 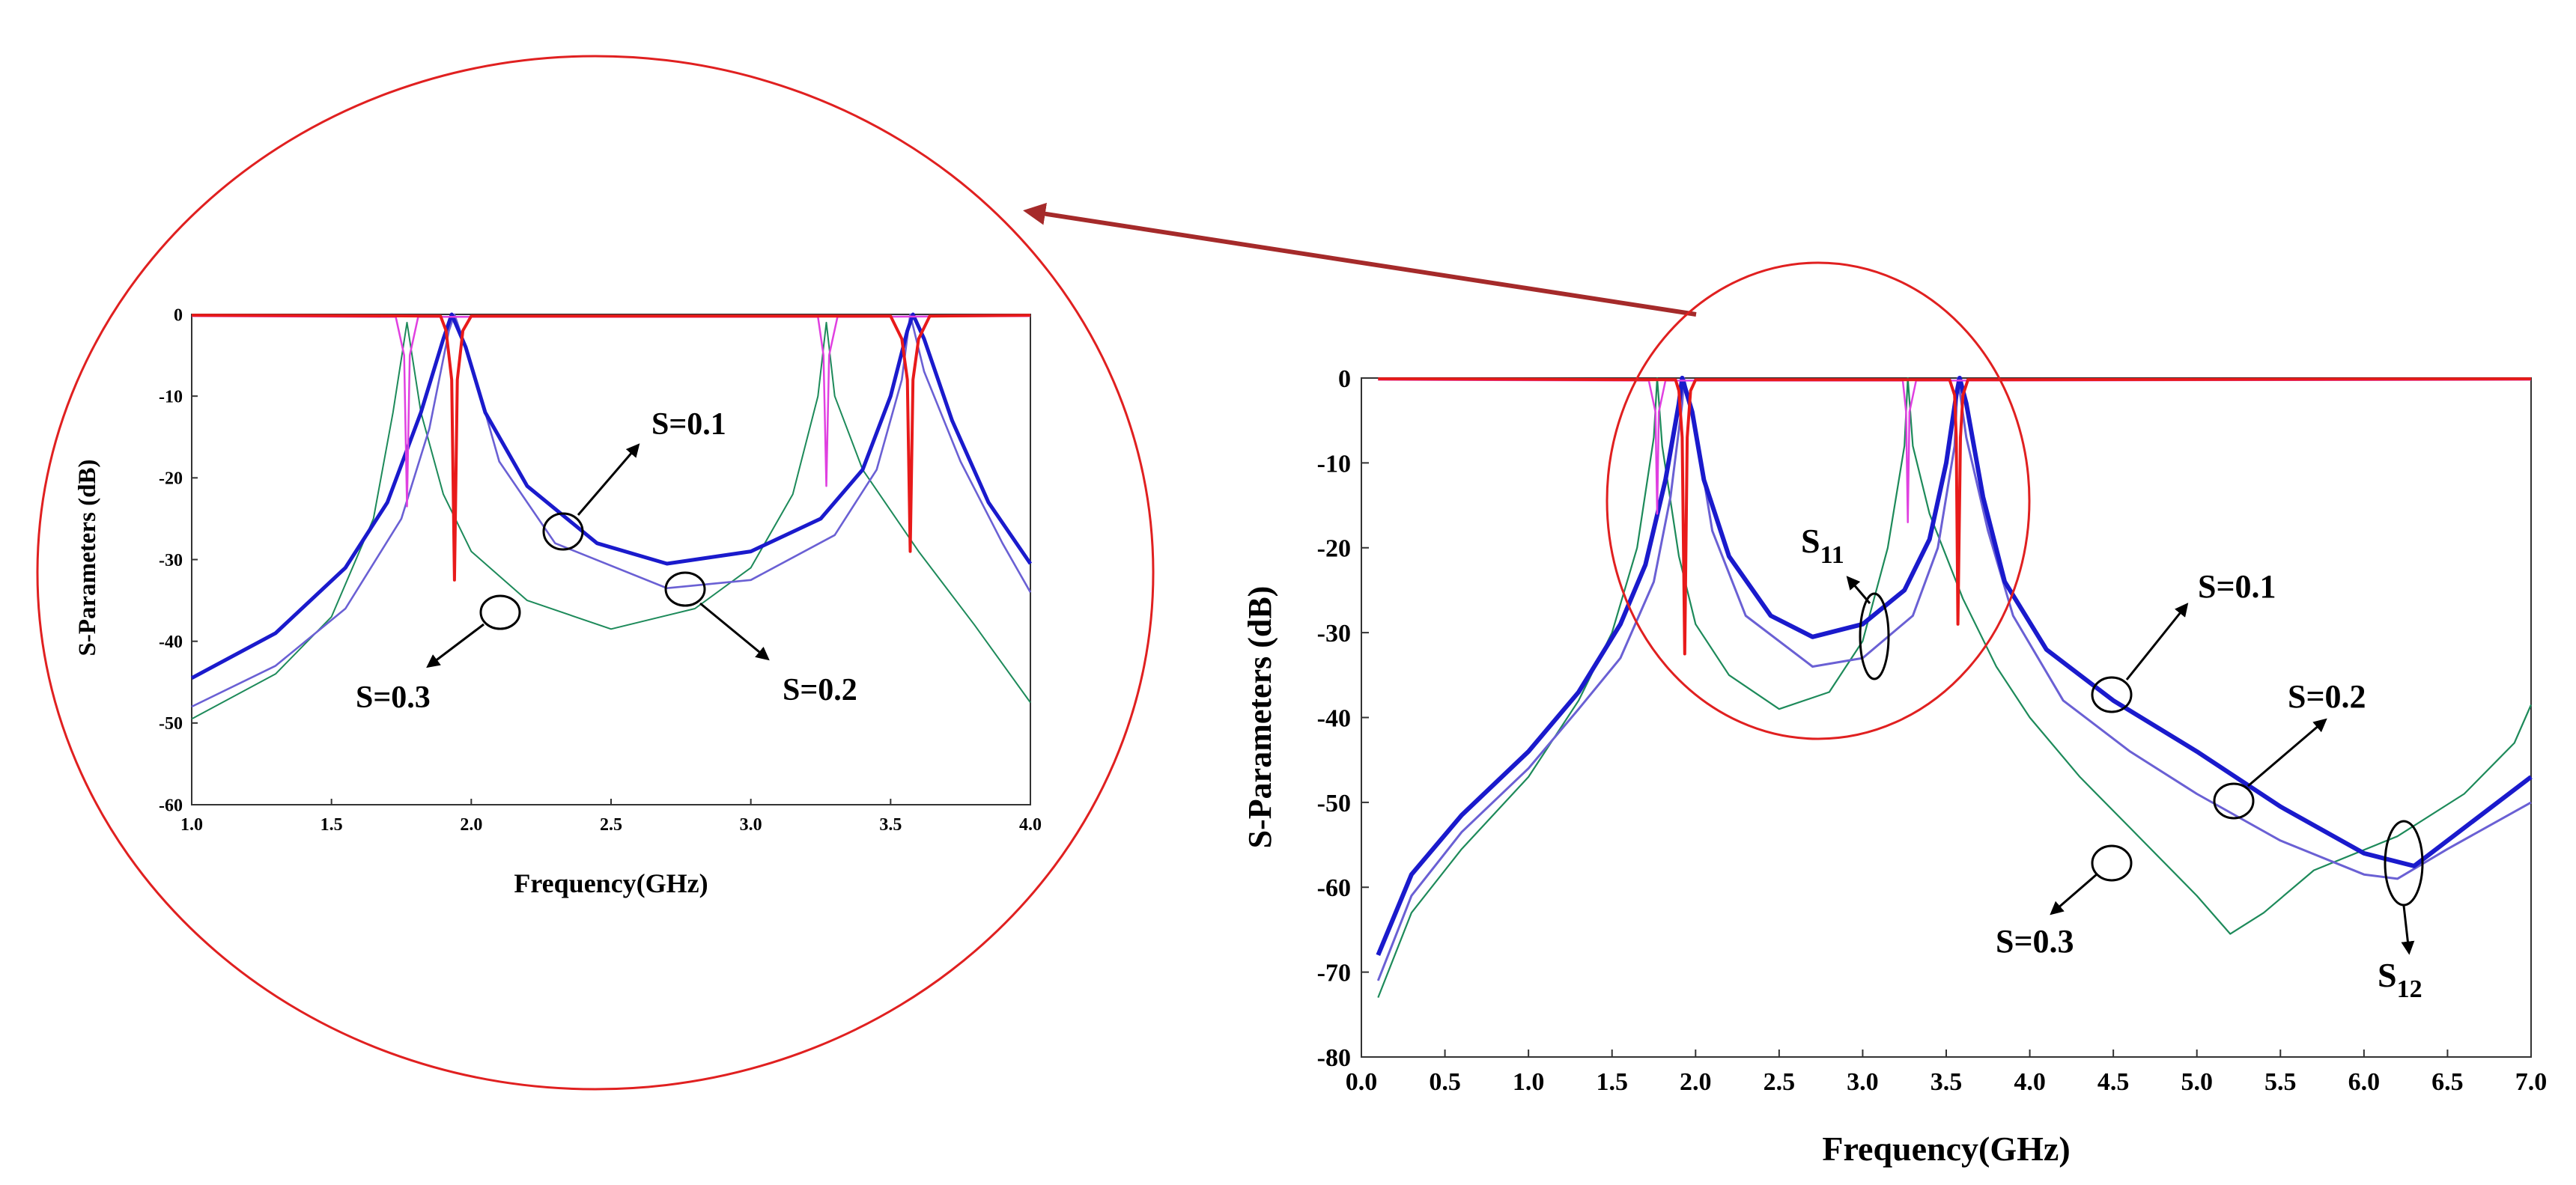 I want to click on main-x-tick-label: 2.0, so click(x=1696, y=1082).